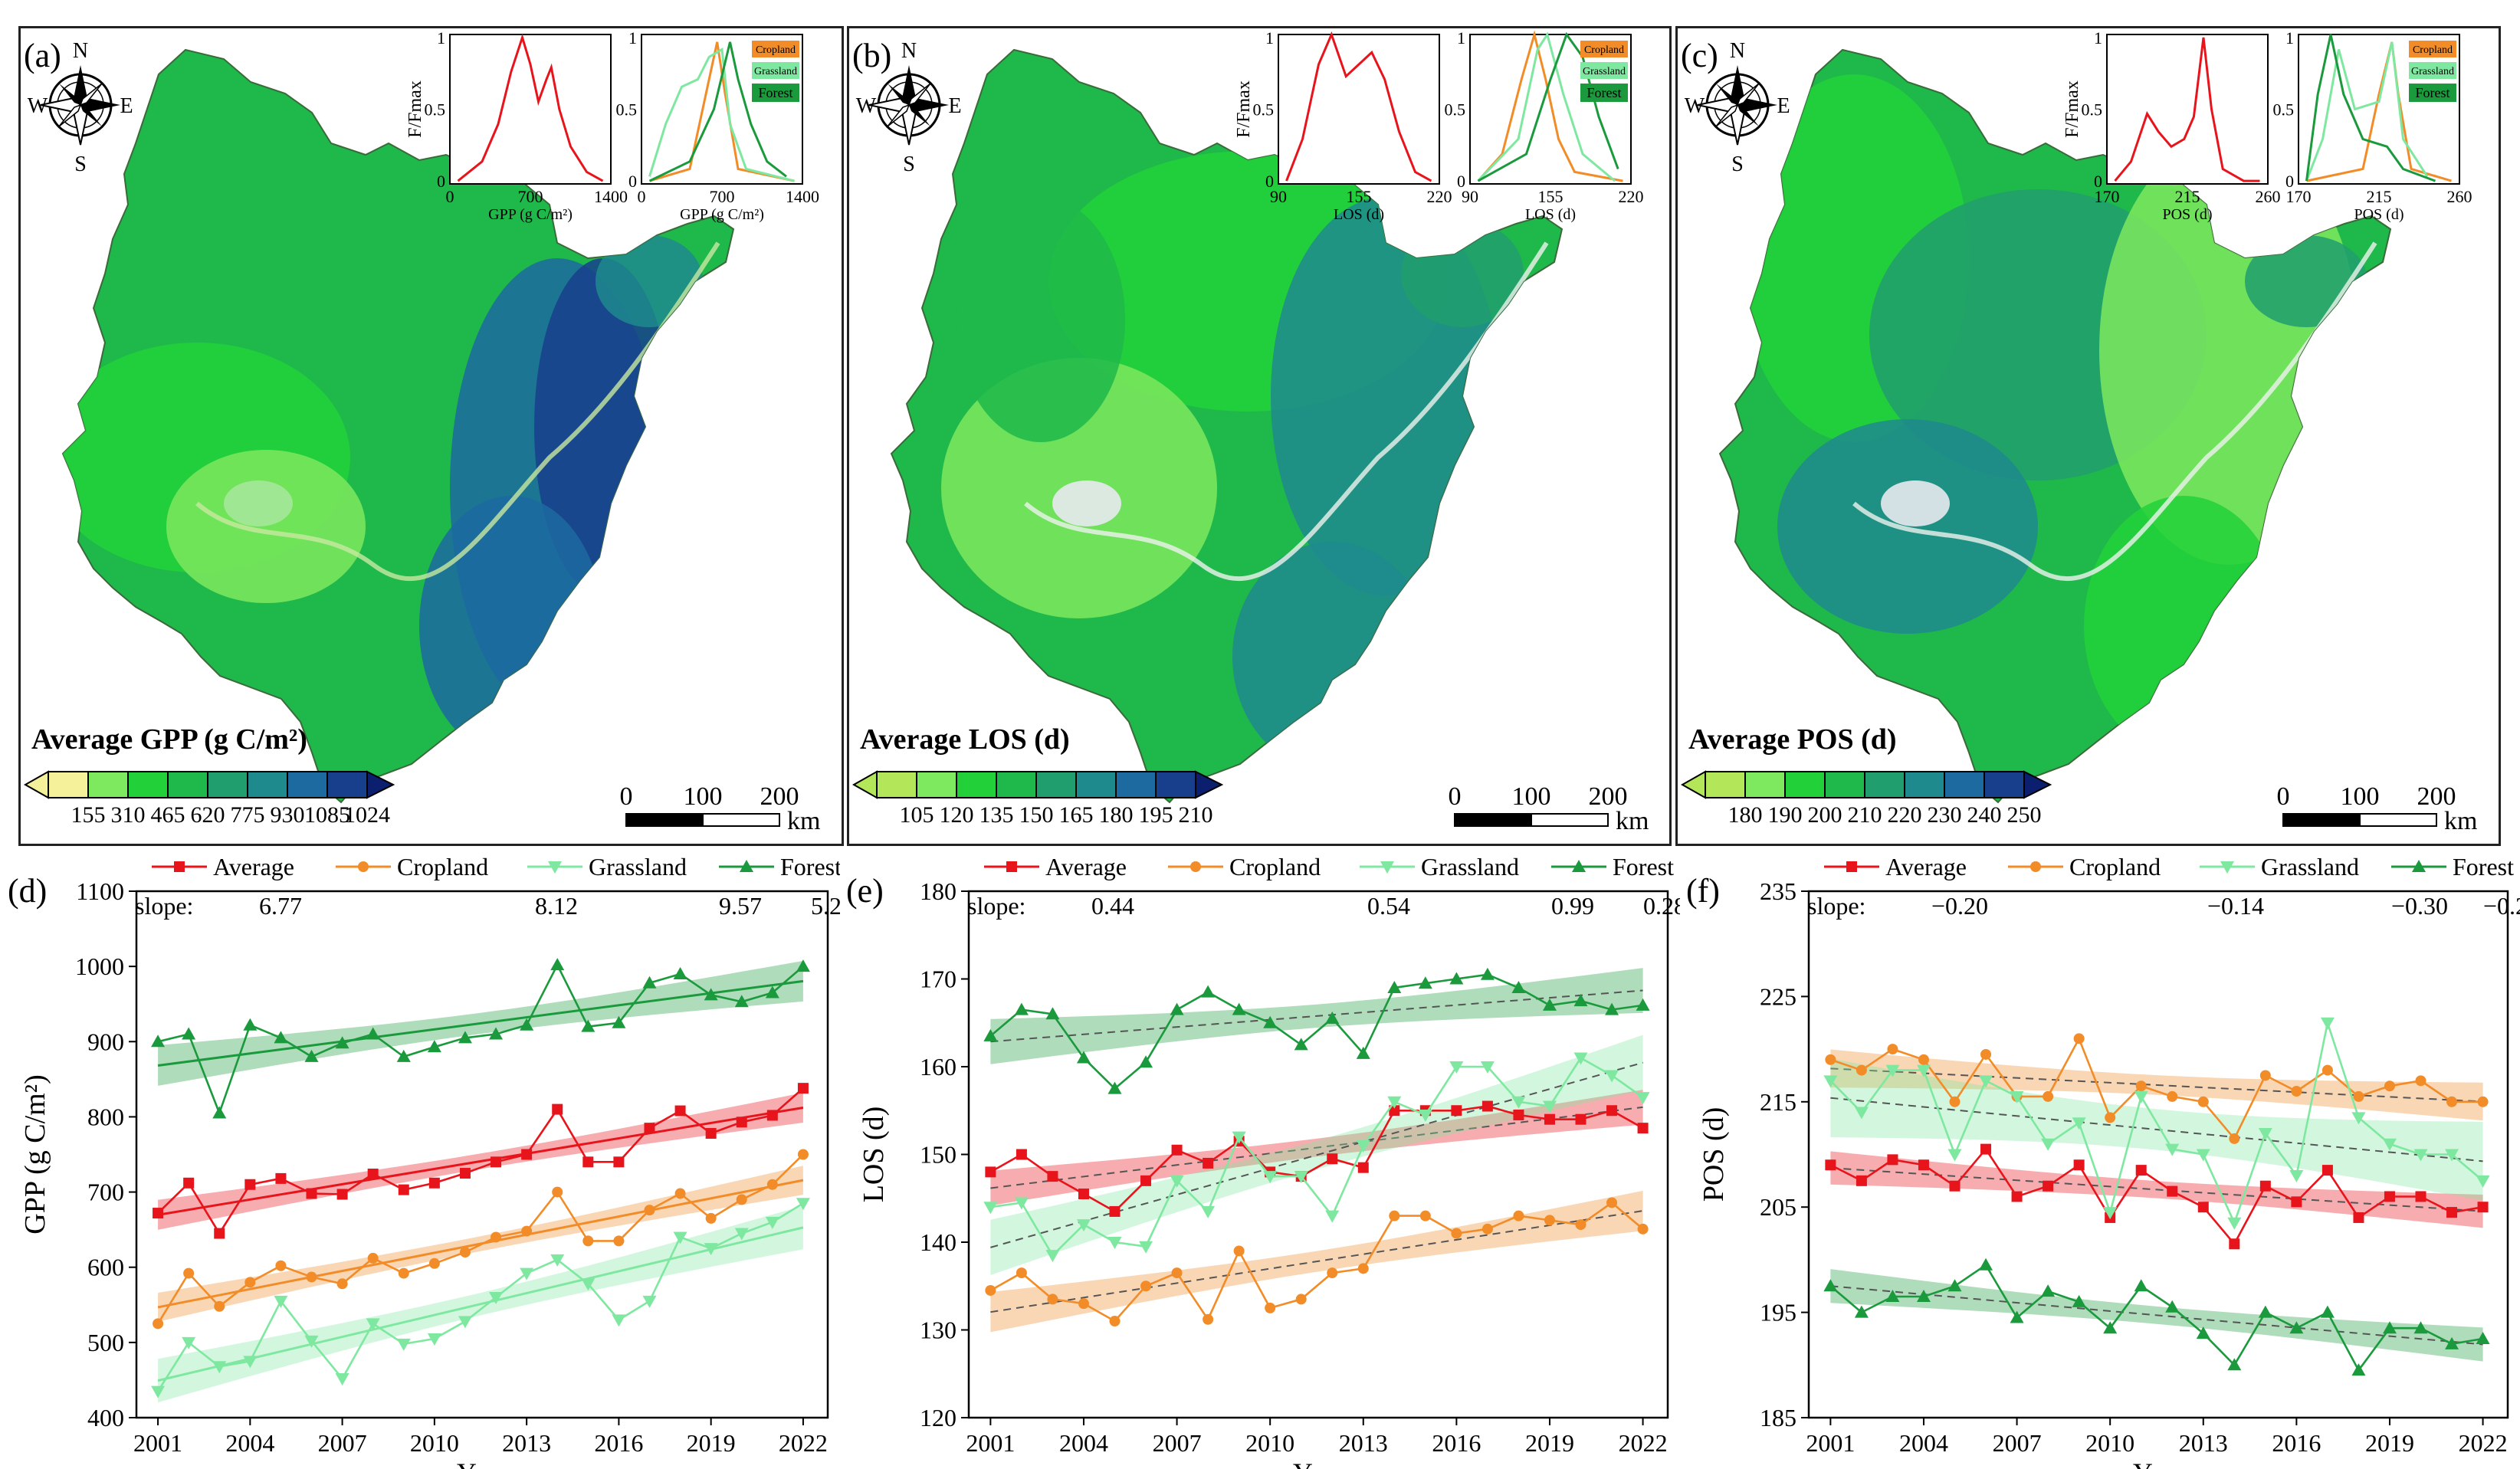 Image resolution: width=2520 pixels, height=1469 pixels. What do you see at coordinates (2419, 906) in the screenshot?
I see `slope-value-grassland: −0.30` at bounding box center [2419, 906].